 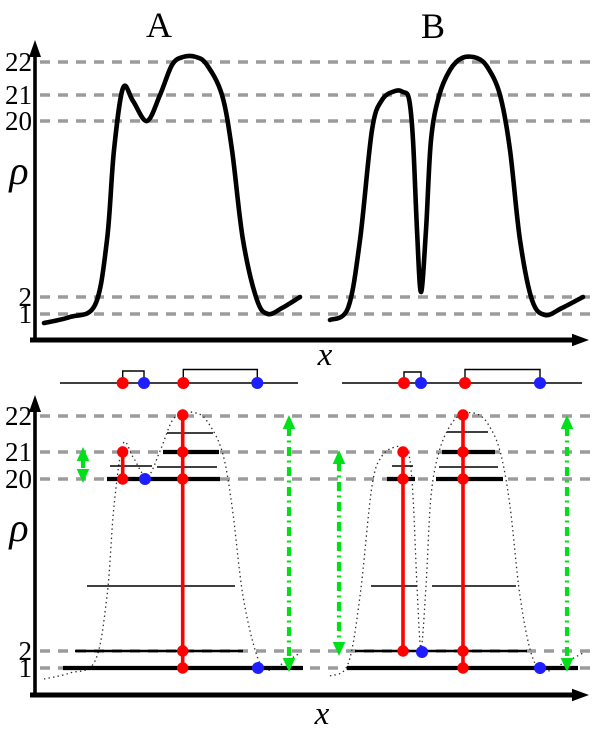 What do you see at coordinates (17, 527) in the screenshot?
I see `bottom-ylabel-rho: ρ` at bounding box center [17, 527].